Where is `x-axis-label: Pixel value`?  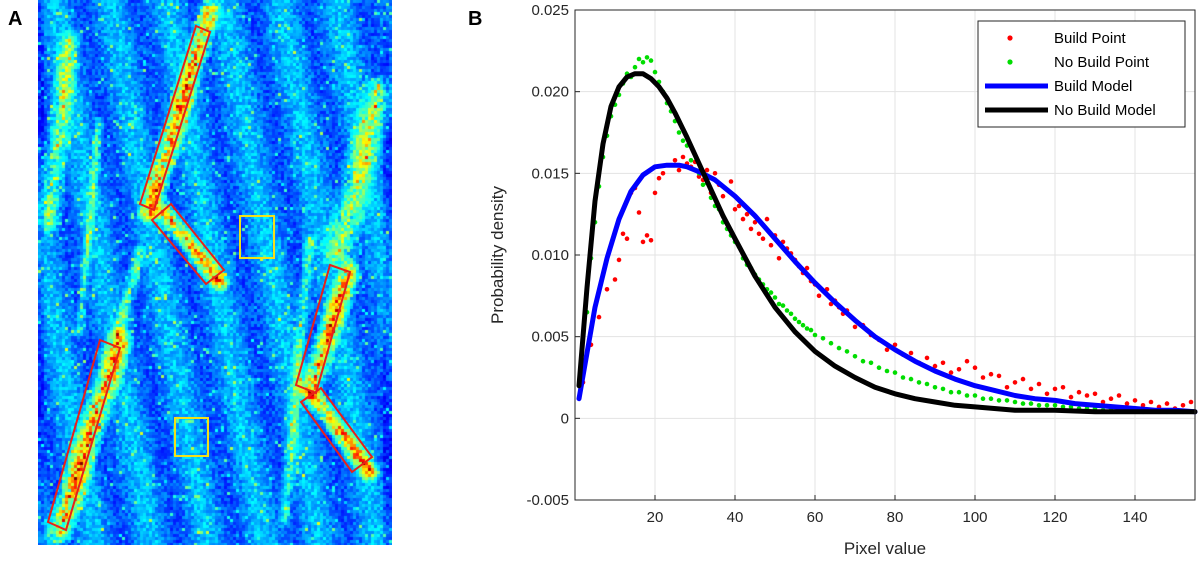 x-axis-label: Pixel value is located at coordinates (885, 548).